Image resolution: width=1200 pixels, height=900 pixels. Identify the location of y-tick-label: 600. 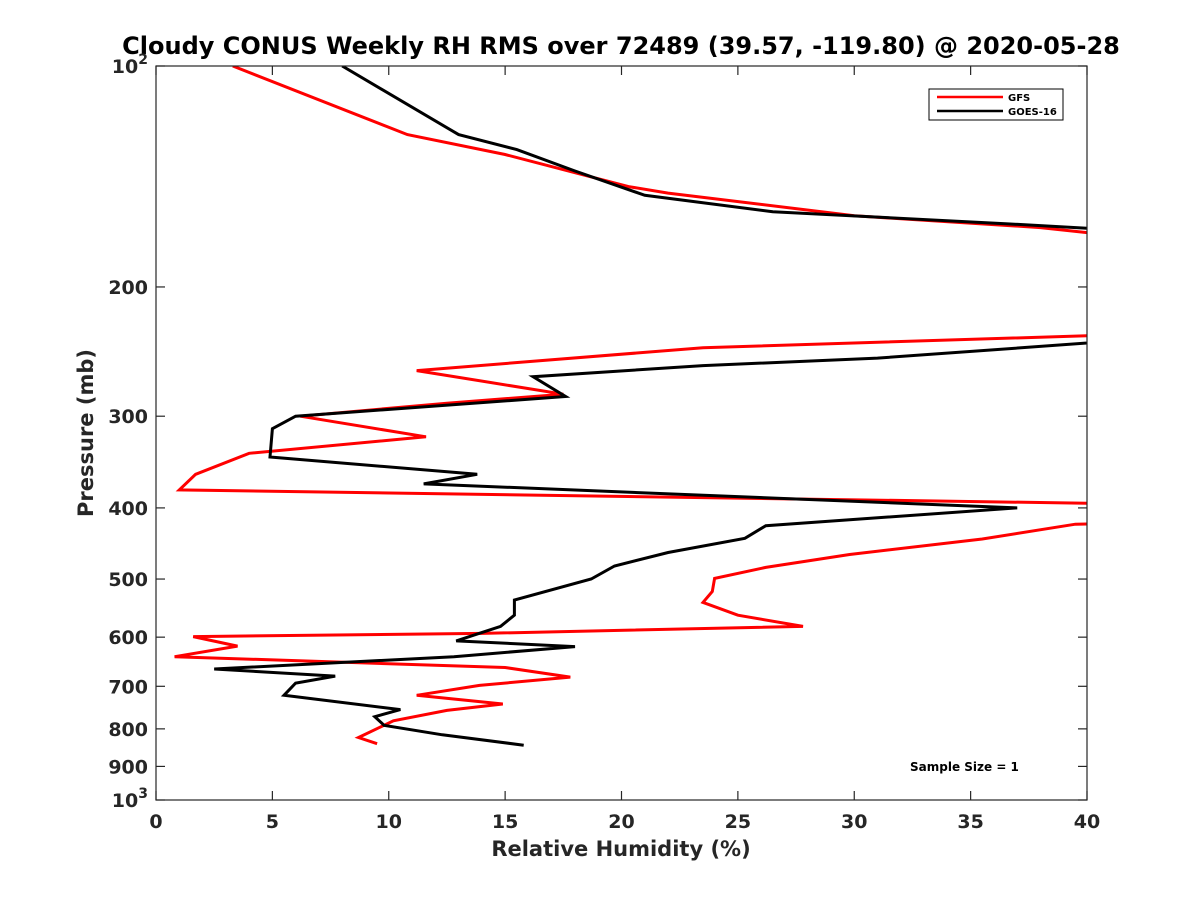
(128, 638).